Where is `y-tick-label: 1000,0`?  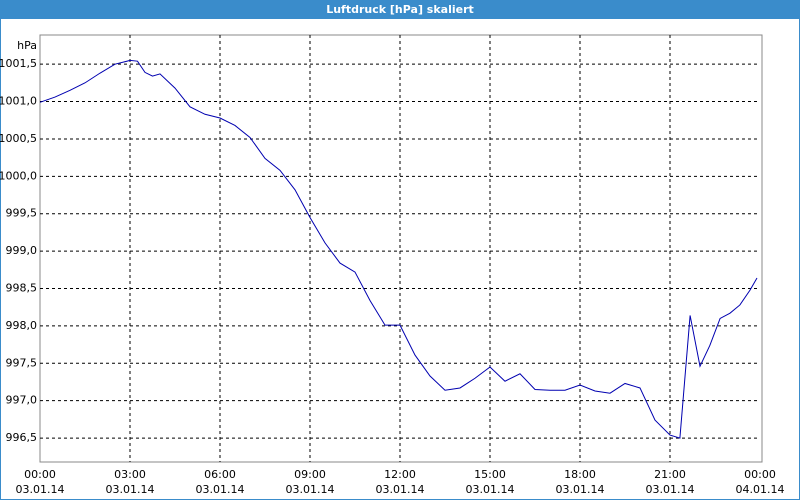
y-tick-label: 1000,0 is located at coordinates (18, 175).